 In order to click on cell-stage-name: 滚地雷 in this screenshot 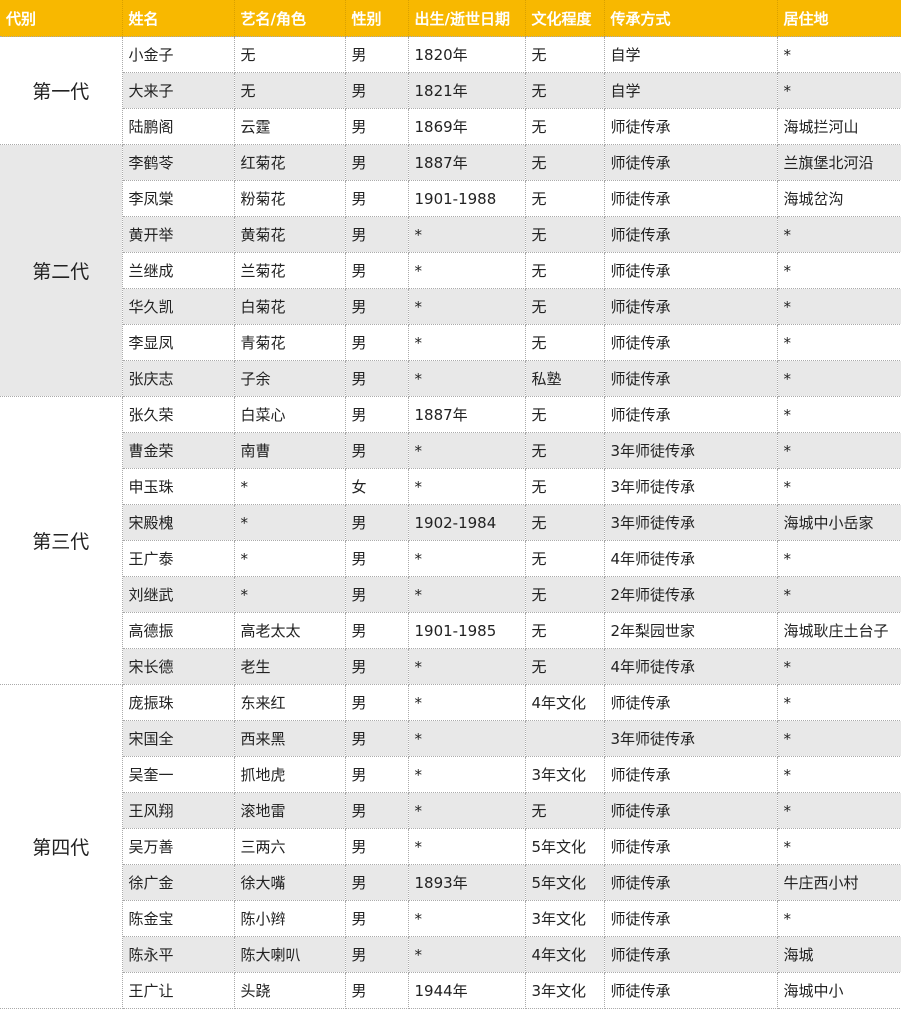, I will do `click(289, 810)`.